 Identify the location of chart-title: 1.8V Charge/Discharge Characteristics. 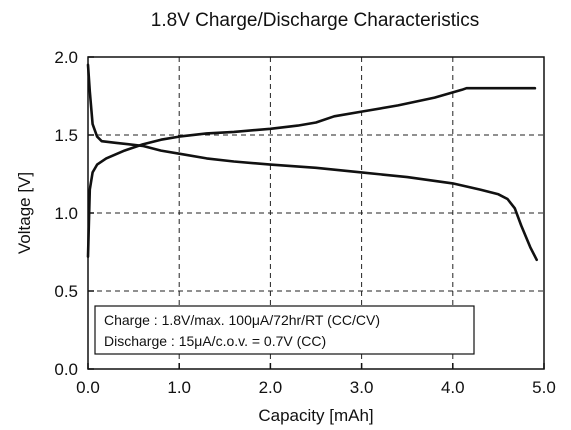
(315, 20).